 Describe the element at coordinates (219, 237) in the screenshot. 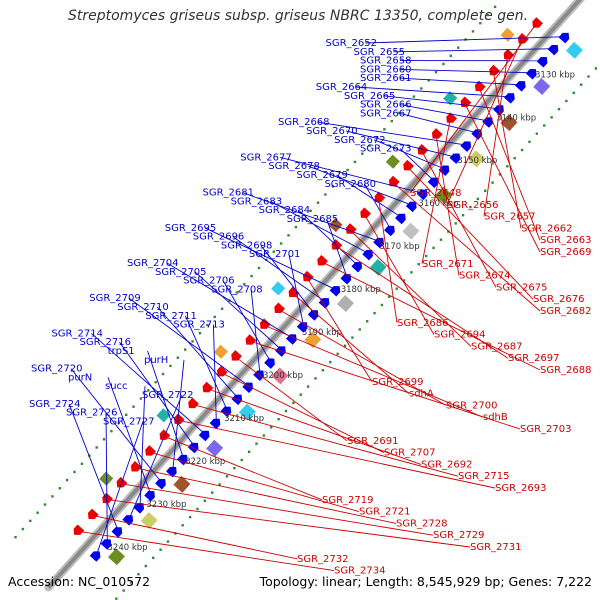

I see `forward-gene-label: SGR_2696` at that location.